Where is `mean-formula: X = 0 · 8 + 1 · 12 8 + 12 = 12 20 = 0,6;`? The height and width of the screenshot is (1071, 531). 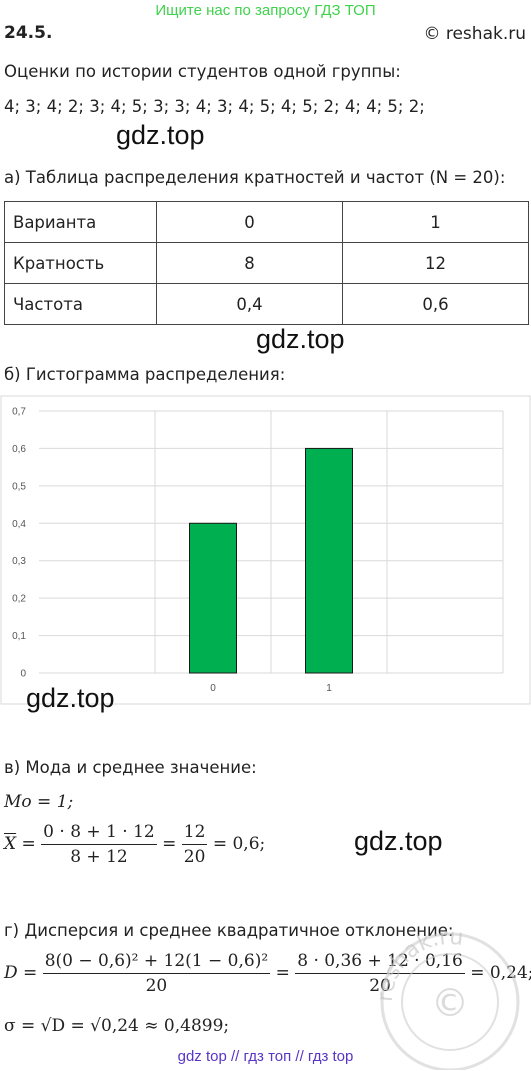 mean-formula: X = 0 · 8 + 1 · 12 8 + 12 = 12 20 = 0,6; is located at coordinates (134, 844).